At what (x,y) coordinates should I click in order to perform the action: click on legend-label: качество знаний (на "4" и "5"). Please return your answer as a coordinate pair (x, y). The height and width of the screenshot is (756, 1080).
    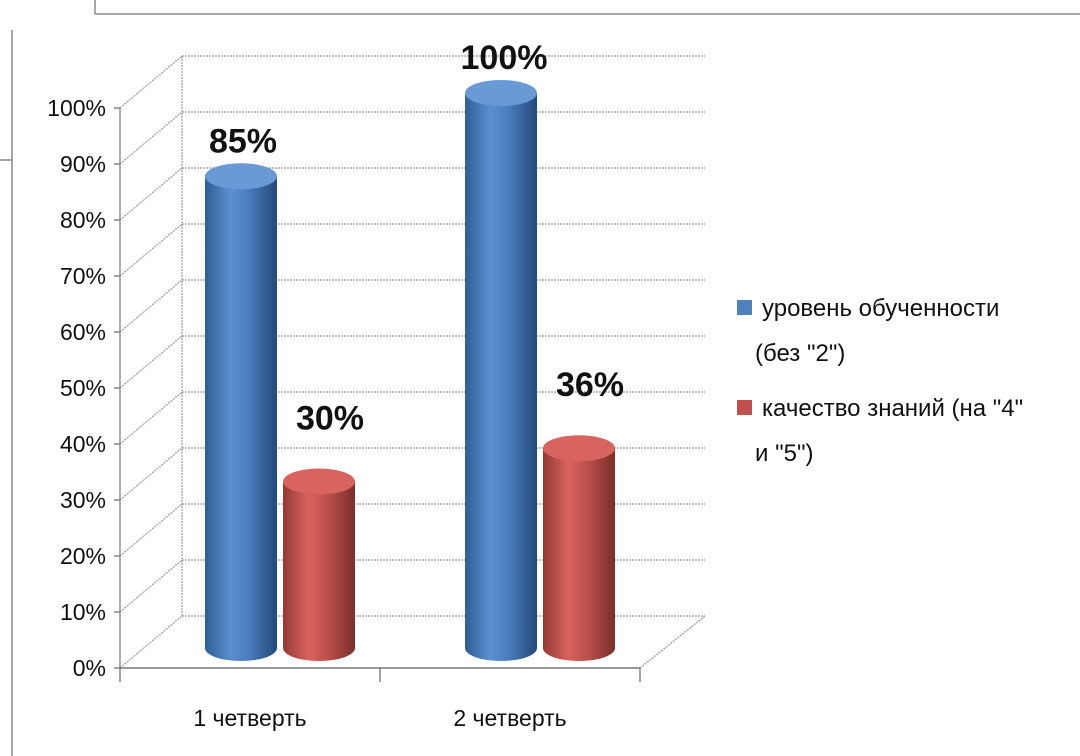
    Looking at the image, I should click on (889, 431).